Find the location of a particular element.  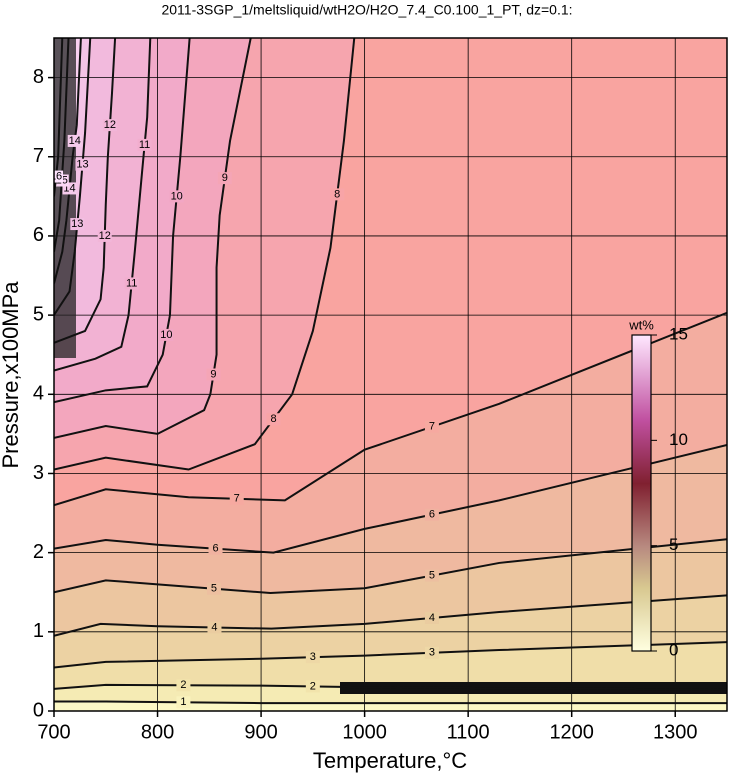

contour-label: 16 is located at coordinates (56, 176).